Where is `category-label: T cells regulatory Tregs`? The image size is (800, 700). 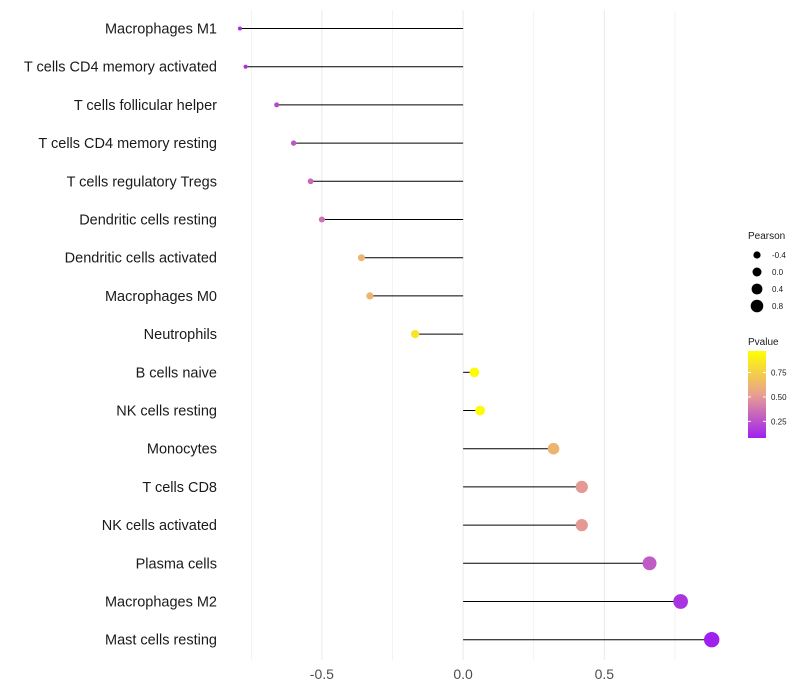 category-label: T cells regulatory Tregs is located at coordinates (142, 182).